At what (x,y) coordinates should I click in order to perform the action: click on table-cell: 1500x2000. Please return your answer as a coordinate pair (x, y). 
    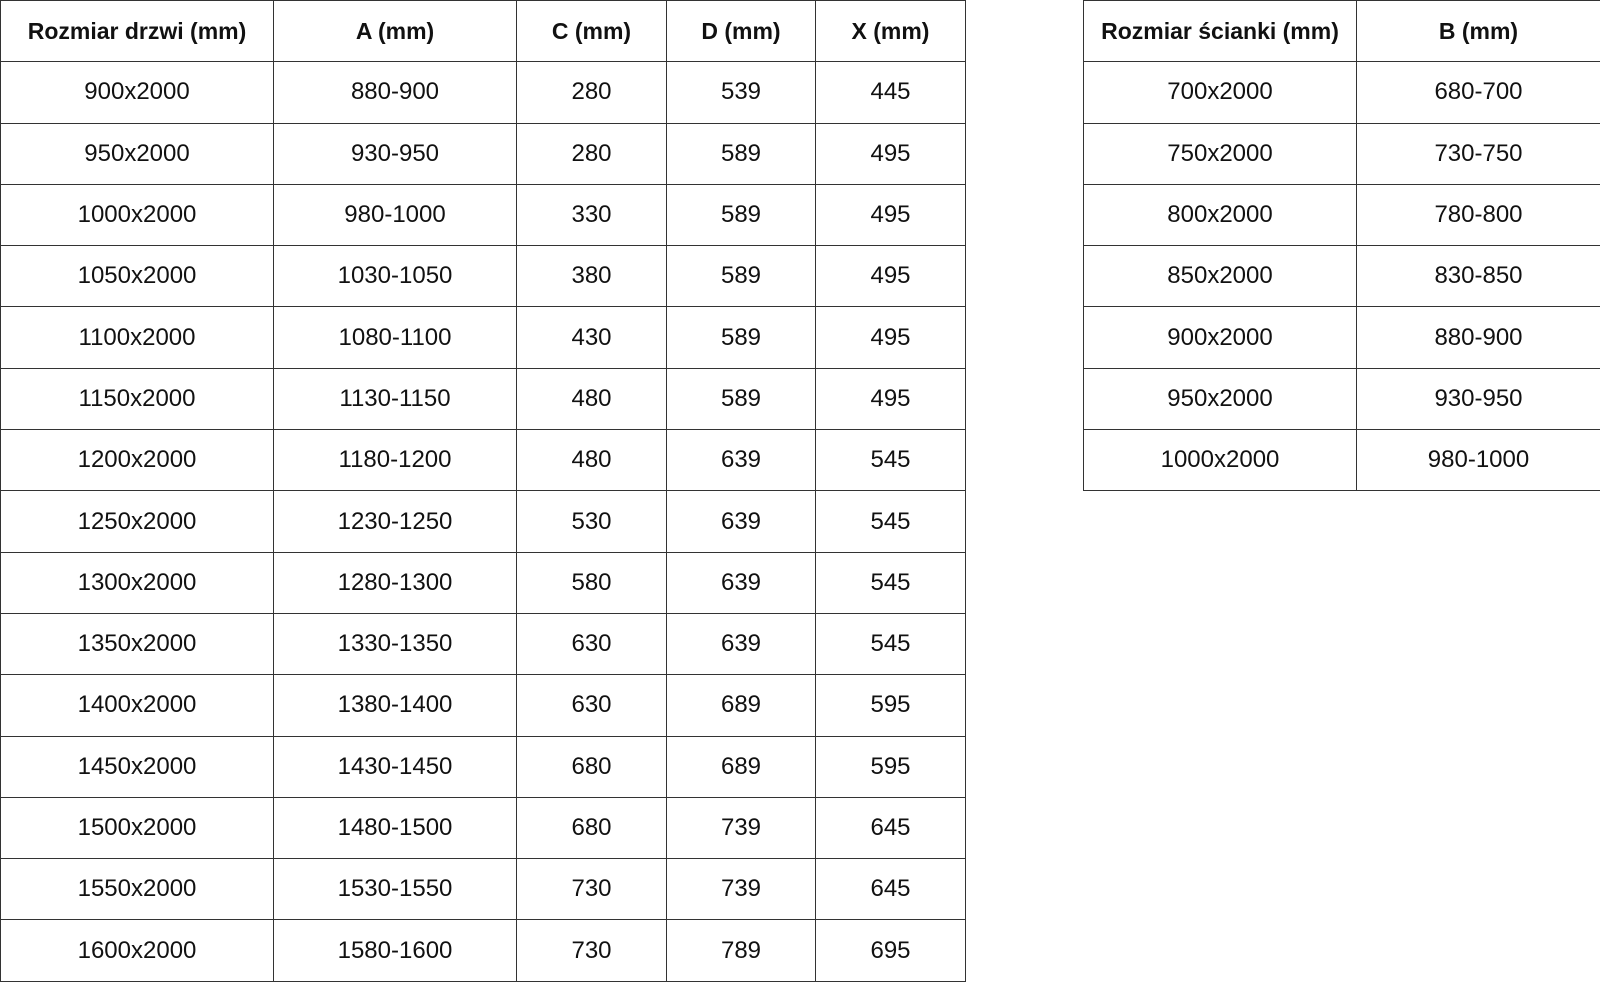
    Looking at the image, I should click on (137, 828).